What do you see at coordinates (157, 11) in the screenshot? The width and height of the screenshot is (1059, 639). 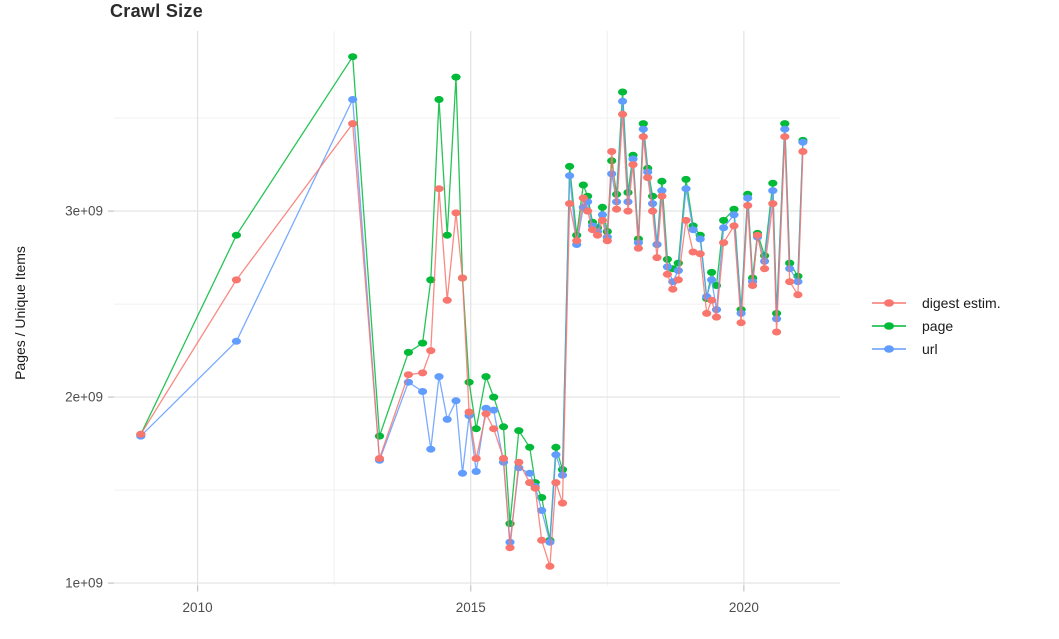 I see `chart-title: Crawl Size` at bounding box center [157, 11].